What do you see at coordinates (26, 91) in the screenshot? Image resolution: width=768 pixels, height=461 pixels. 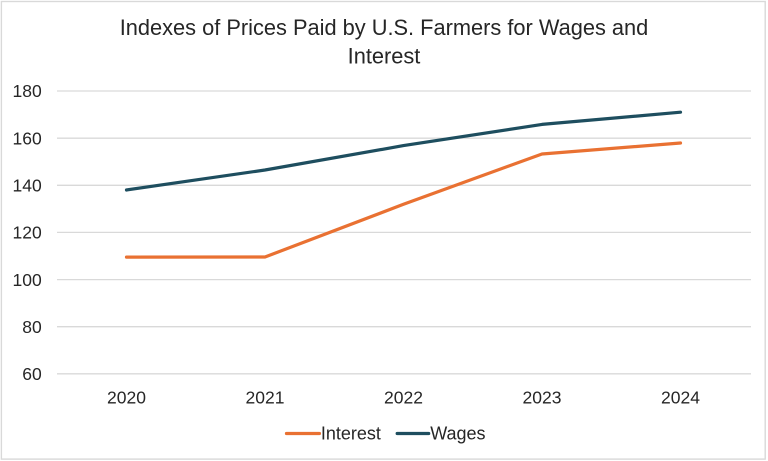 I see `svg-text: 180` at bounding box center [26, 91].